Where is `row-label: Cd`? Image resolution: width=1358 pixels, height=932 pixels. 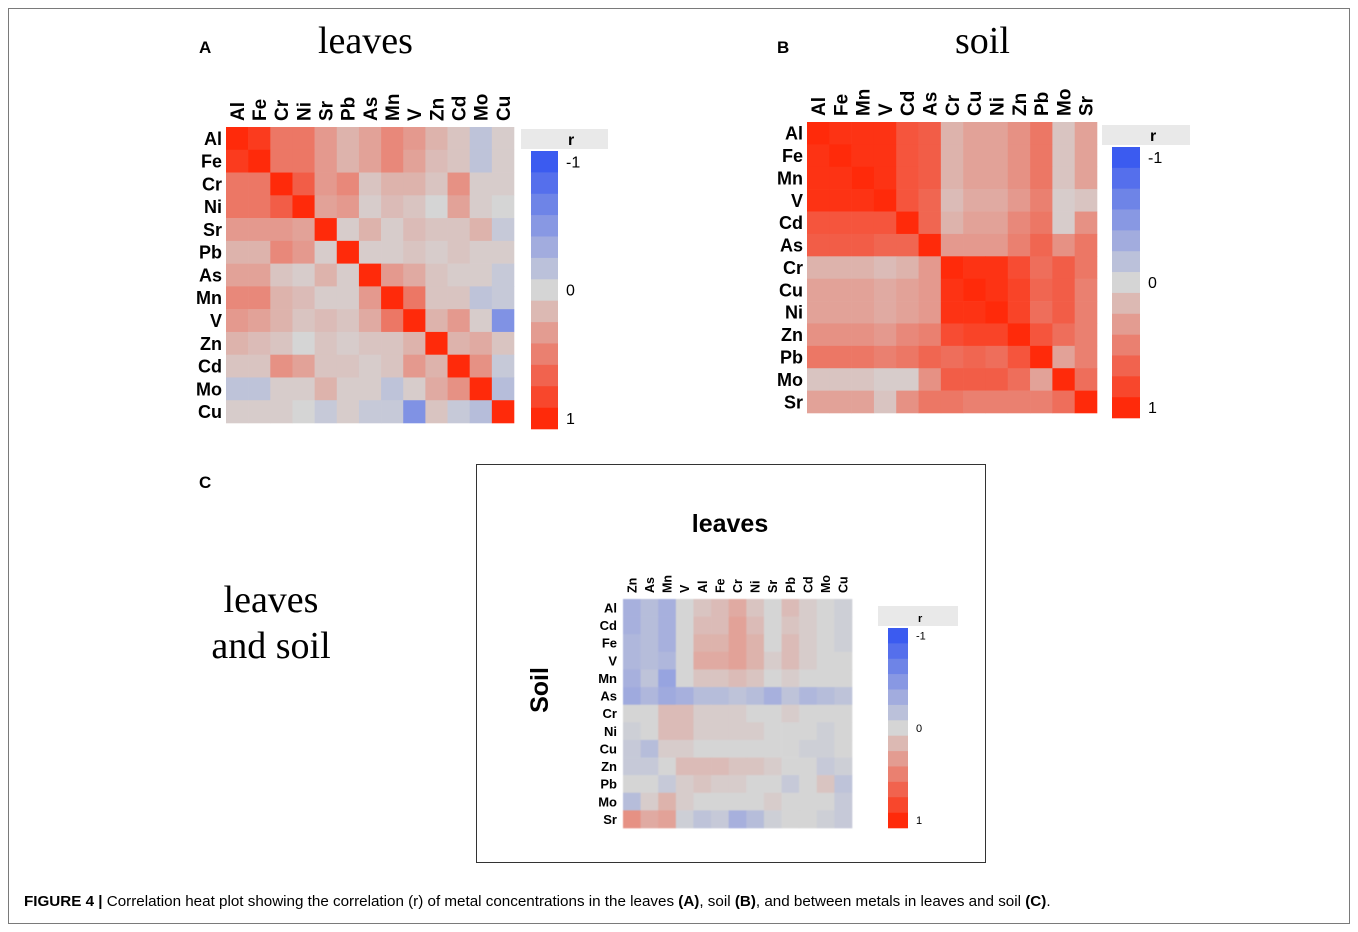
row-label: Cd is located at coordinates (210, 367).